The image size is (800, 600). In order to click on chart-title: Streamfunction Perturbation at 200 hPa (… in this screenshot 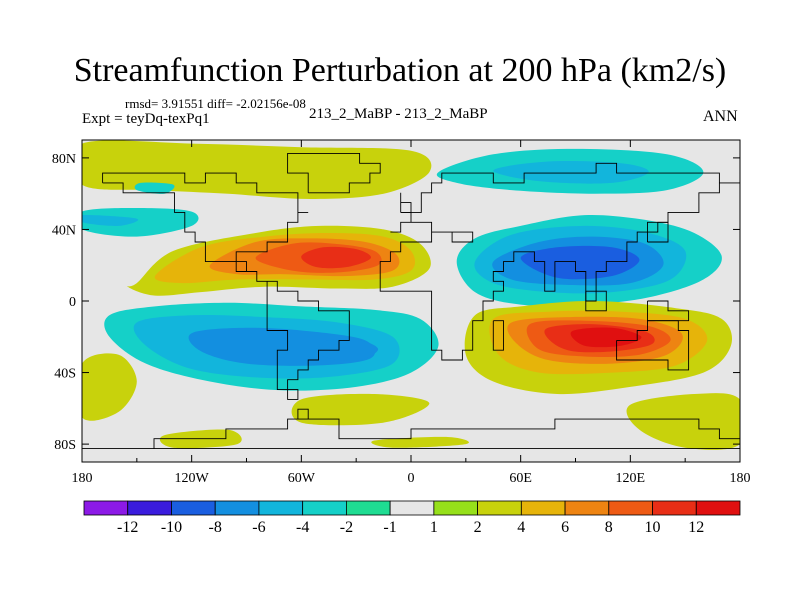, I will do `click(400, 70)`.